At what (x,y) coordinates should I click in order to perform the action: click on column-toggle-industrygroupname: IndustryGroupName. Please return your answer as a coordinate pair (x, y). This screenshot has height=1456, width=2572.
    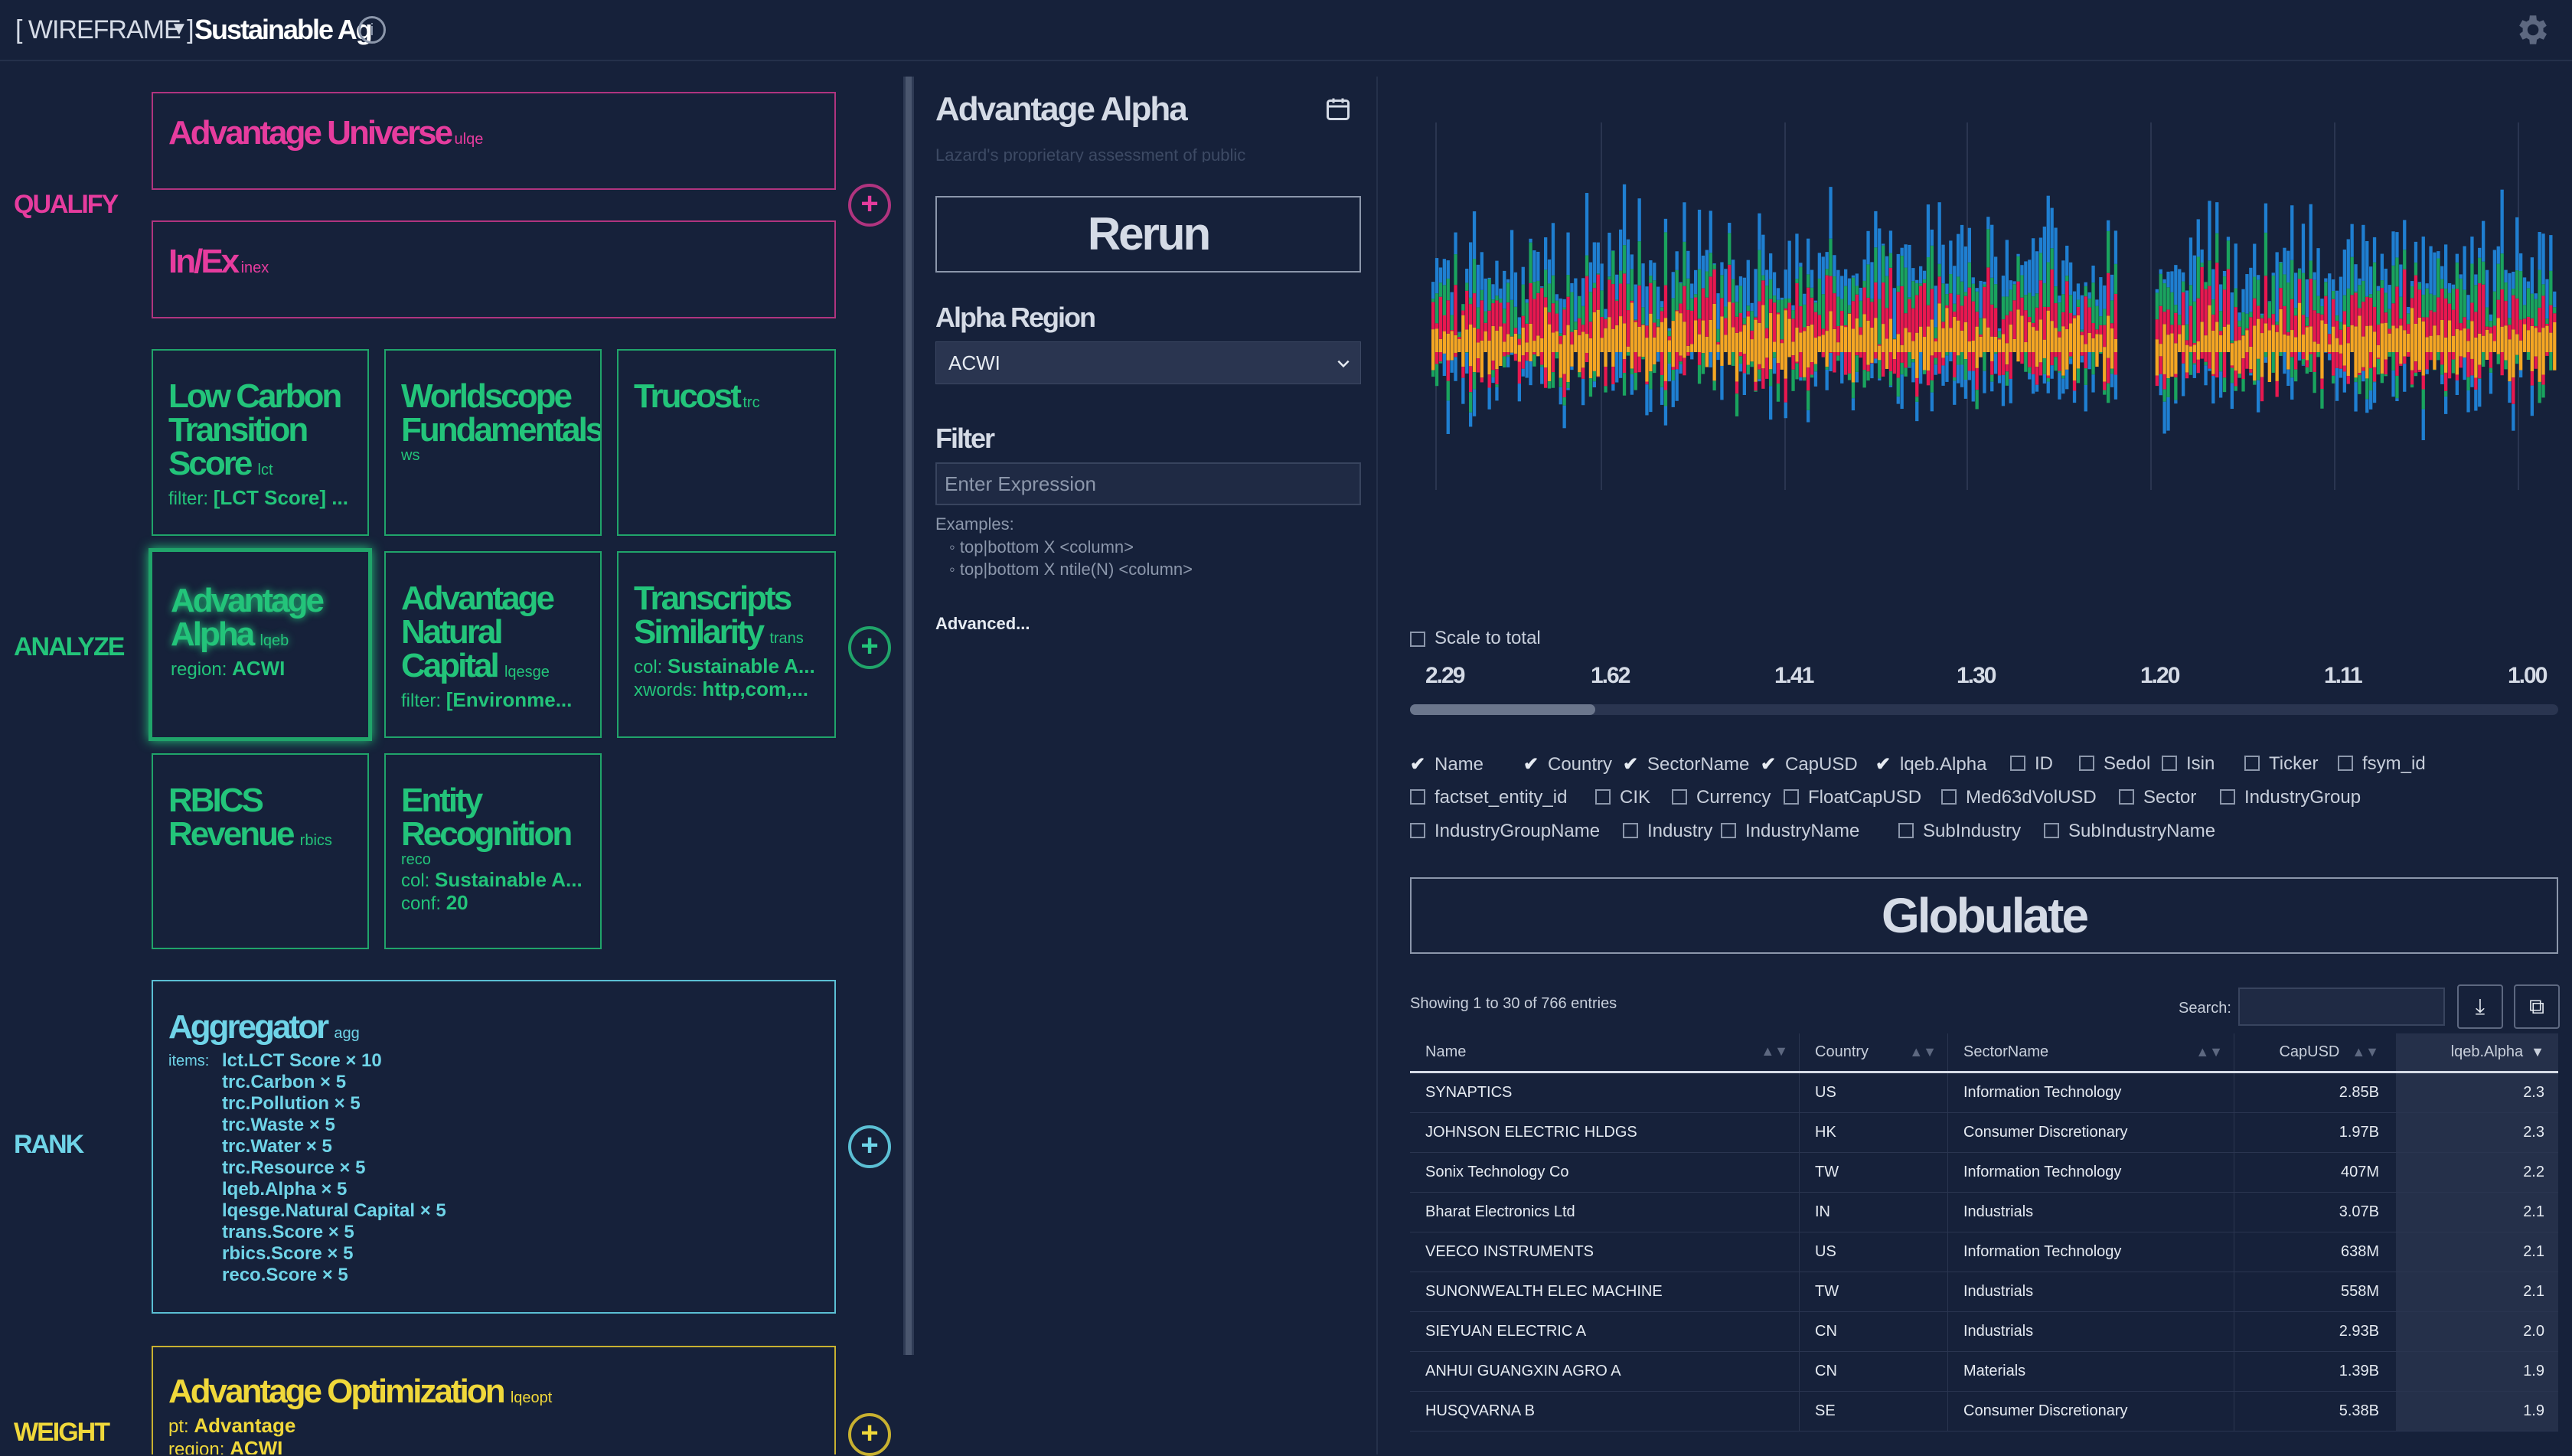
    Looking at the image, I should click on (1505, 831).